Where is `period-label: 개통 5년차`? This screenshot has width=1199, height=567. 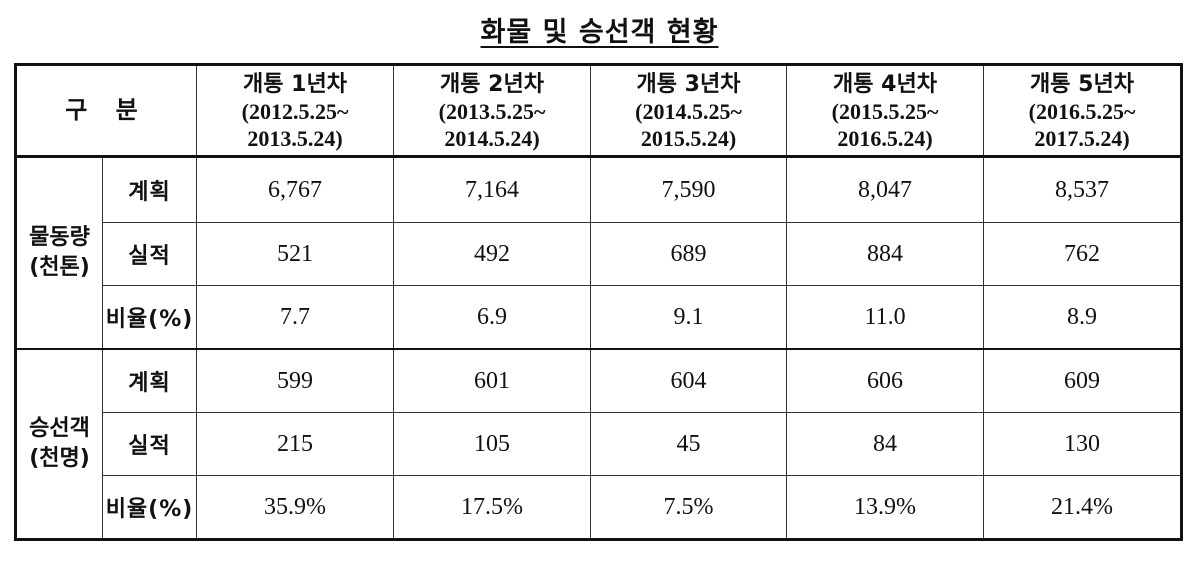 period-label: 개통 5년차 is located at coordinates (1082, 84).